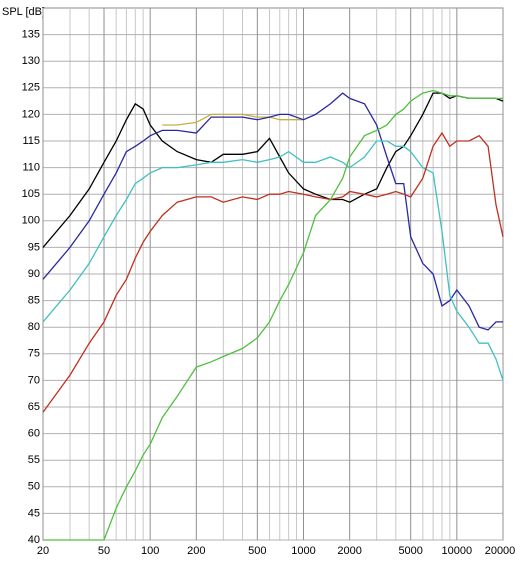 This screenshot has width=516, height=564. Describe the element at coordinates (31, 141) in the screenshot. I see `y-tick-label: 115` at that location.